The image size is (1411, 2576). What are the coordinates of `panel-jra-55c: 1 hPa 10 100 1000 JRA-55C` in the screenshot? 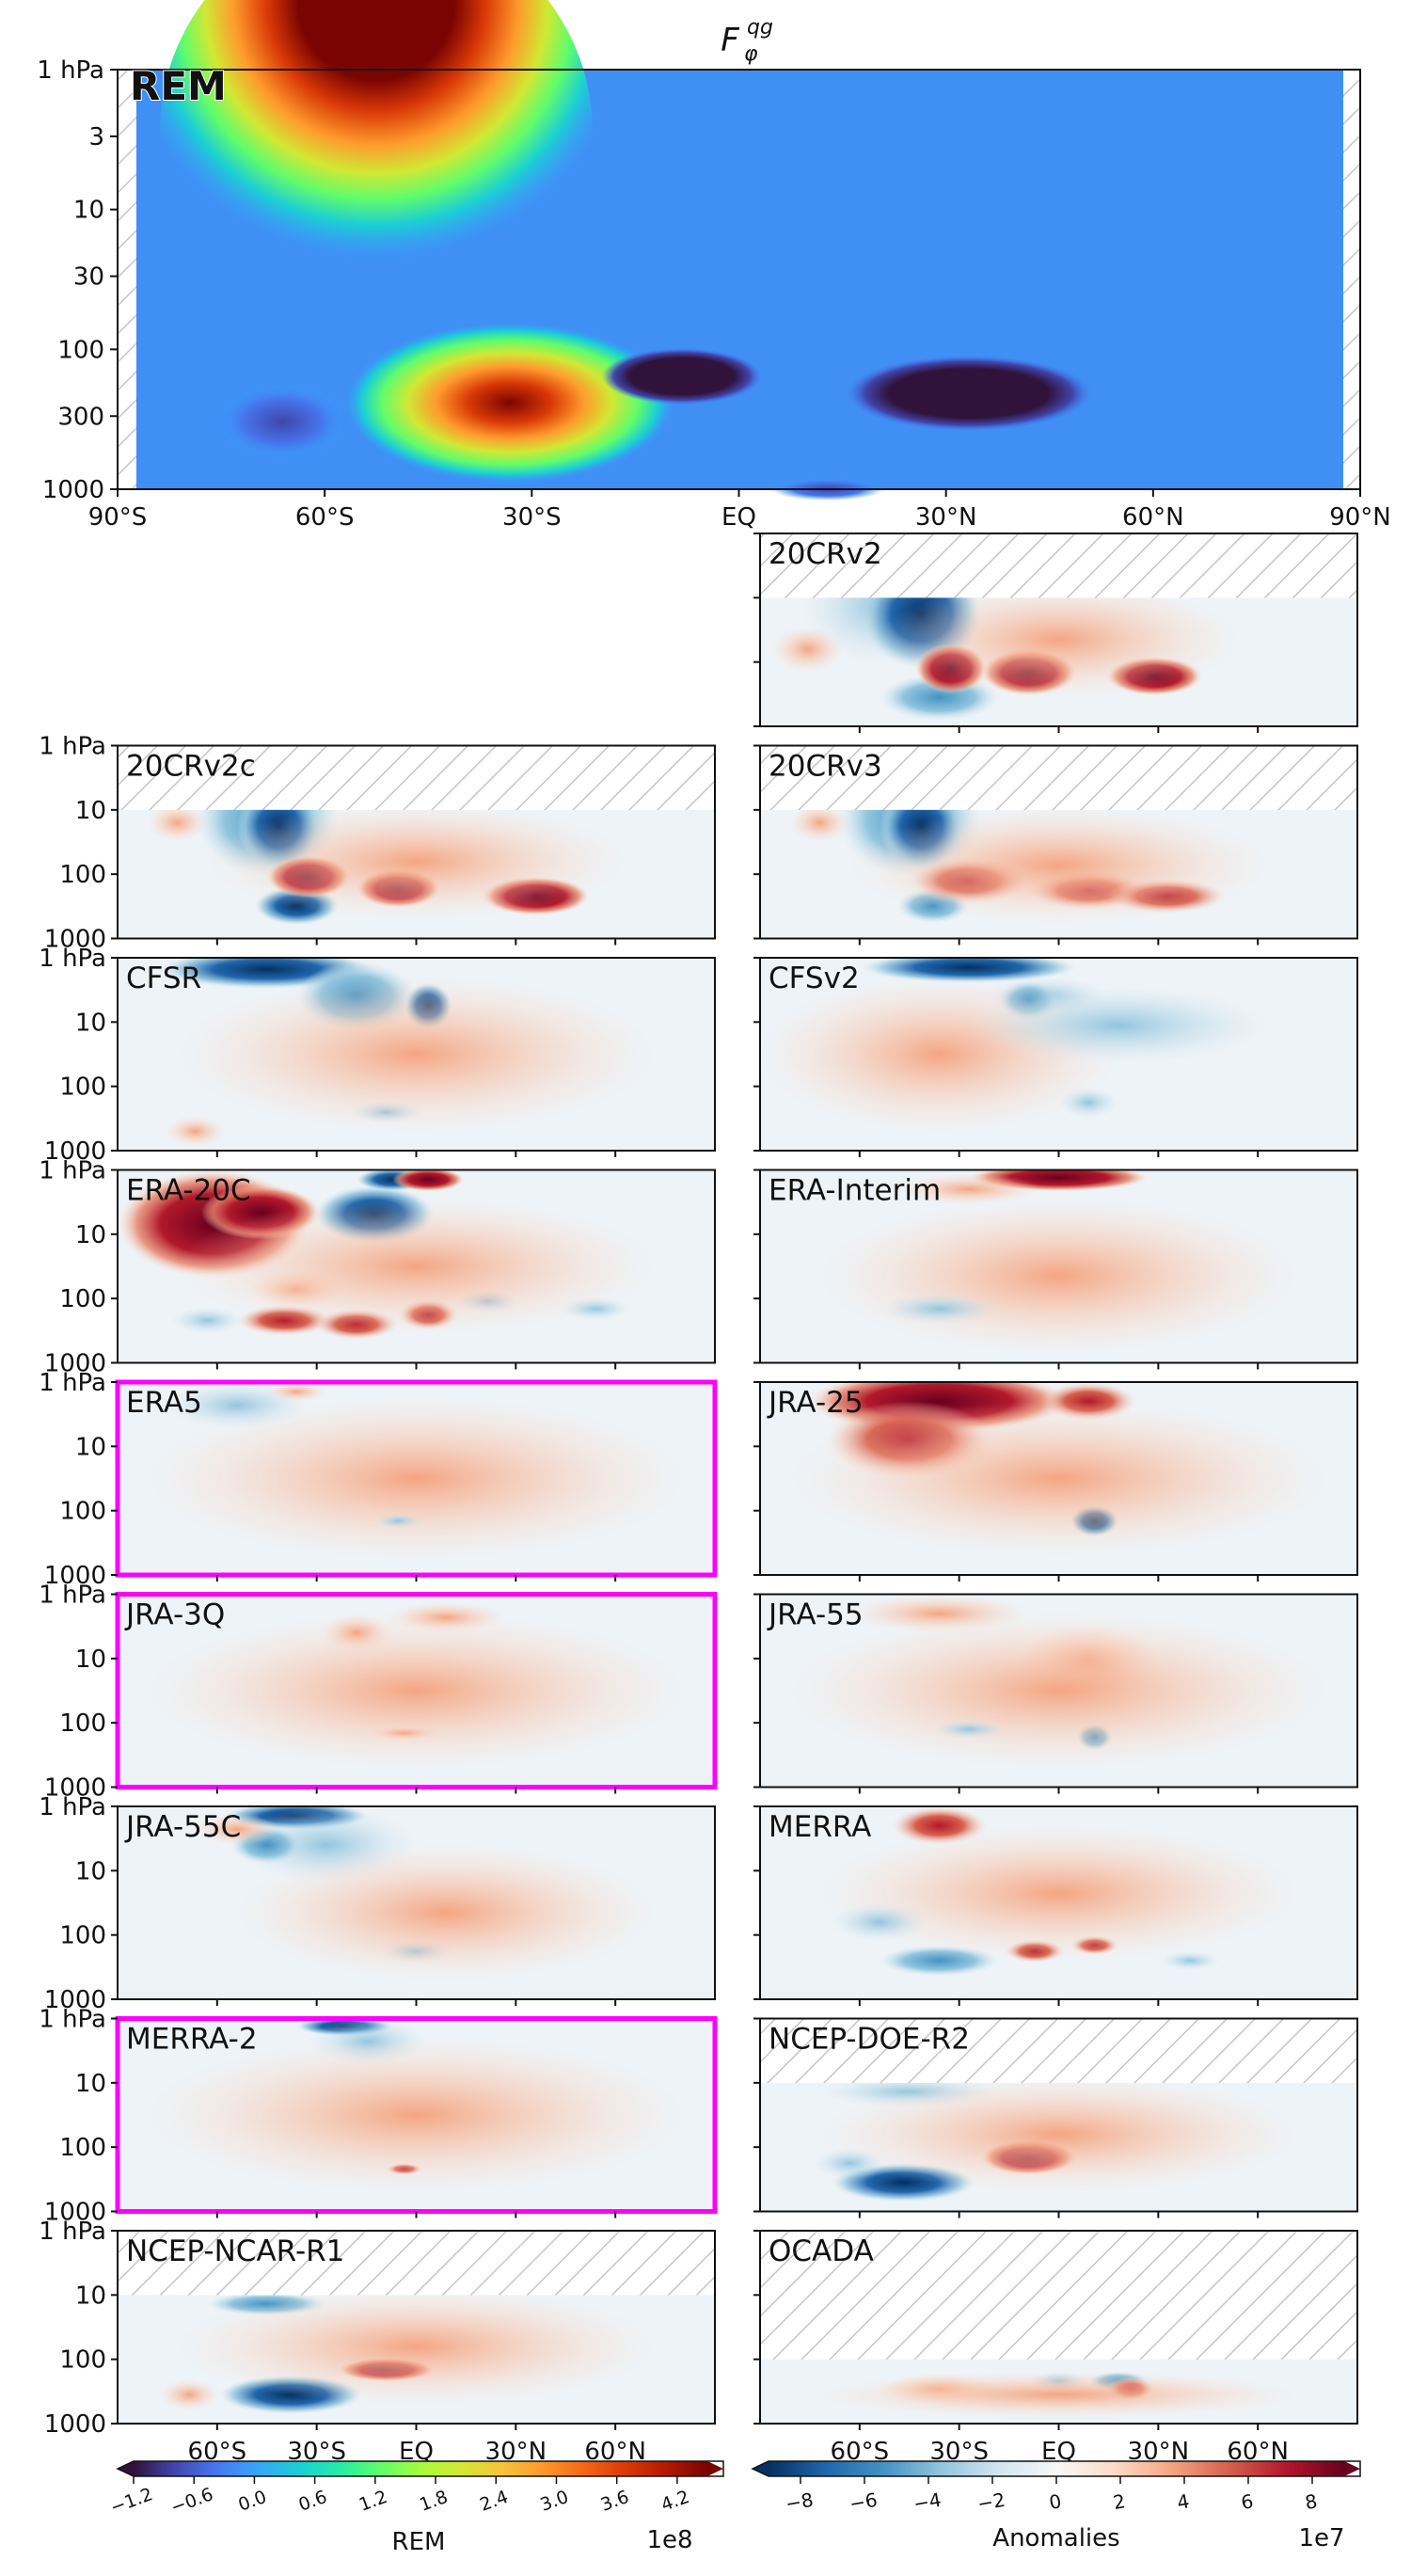 It's located at (377, 1903).